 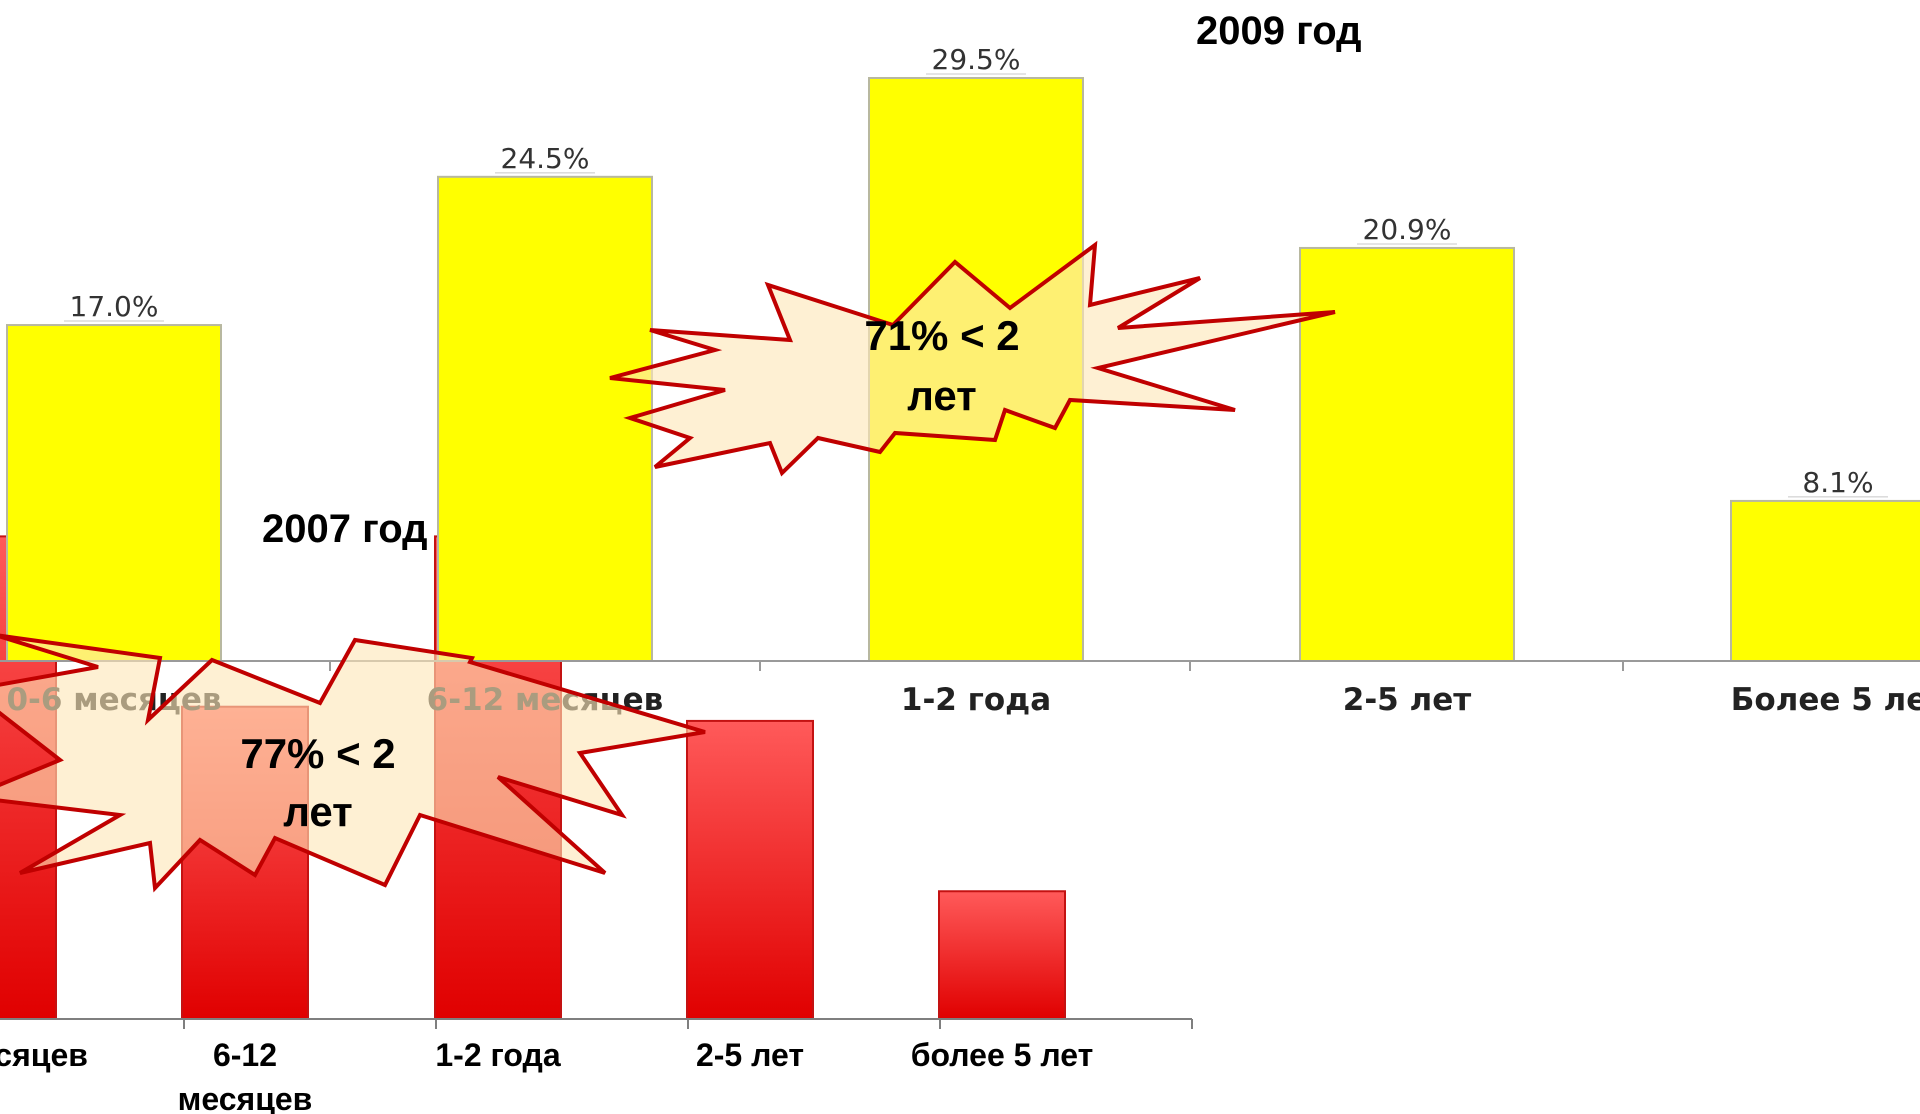 I want to click on x-tick-label-2009-5: Более 5 лет, so click(x=1825, y=700).